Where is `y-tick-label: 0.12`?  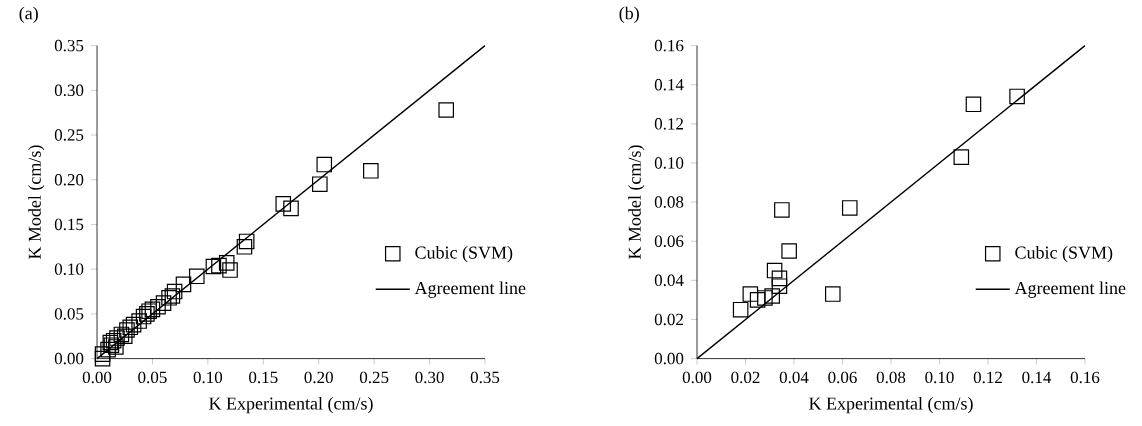 y-tick-label: 0.12 is located at coordinates (668, 124).